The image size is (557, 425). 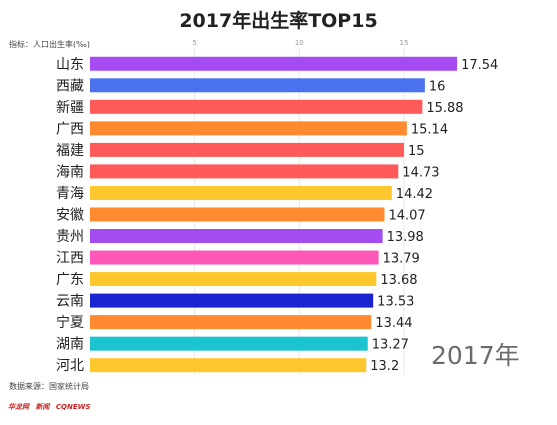 I want to click on bar-海南, so click(x=244, y=171).